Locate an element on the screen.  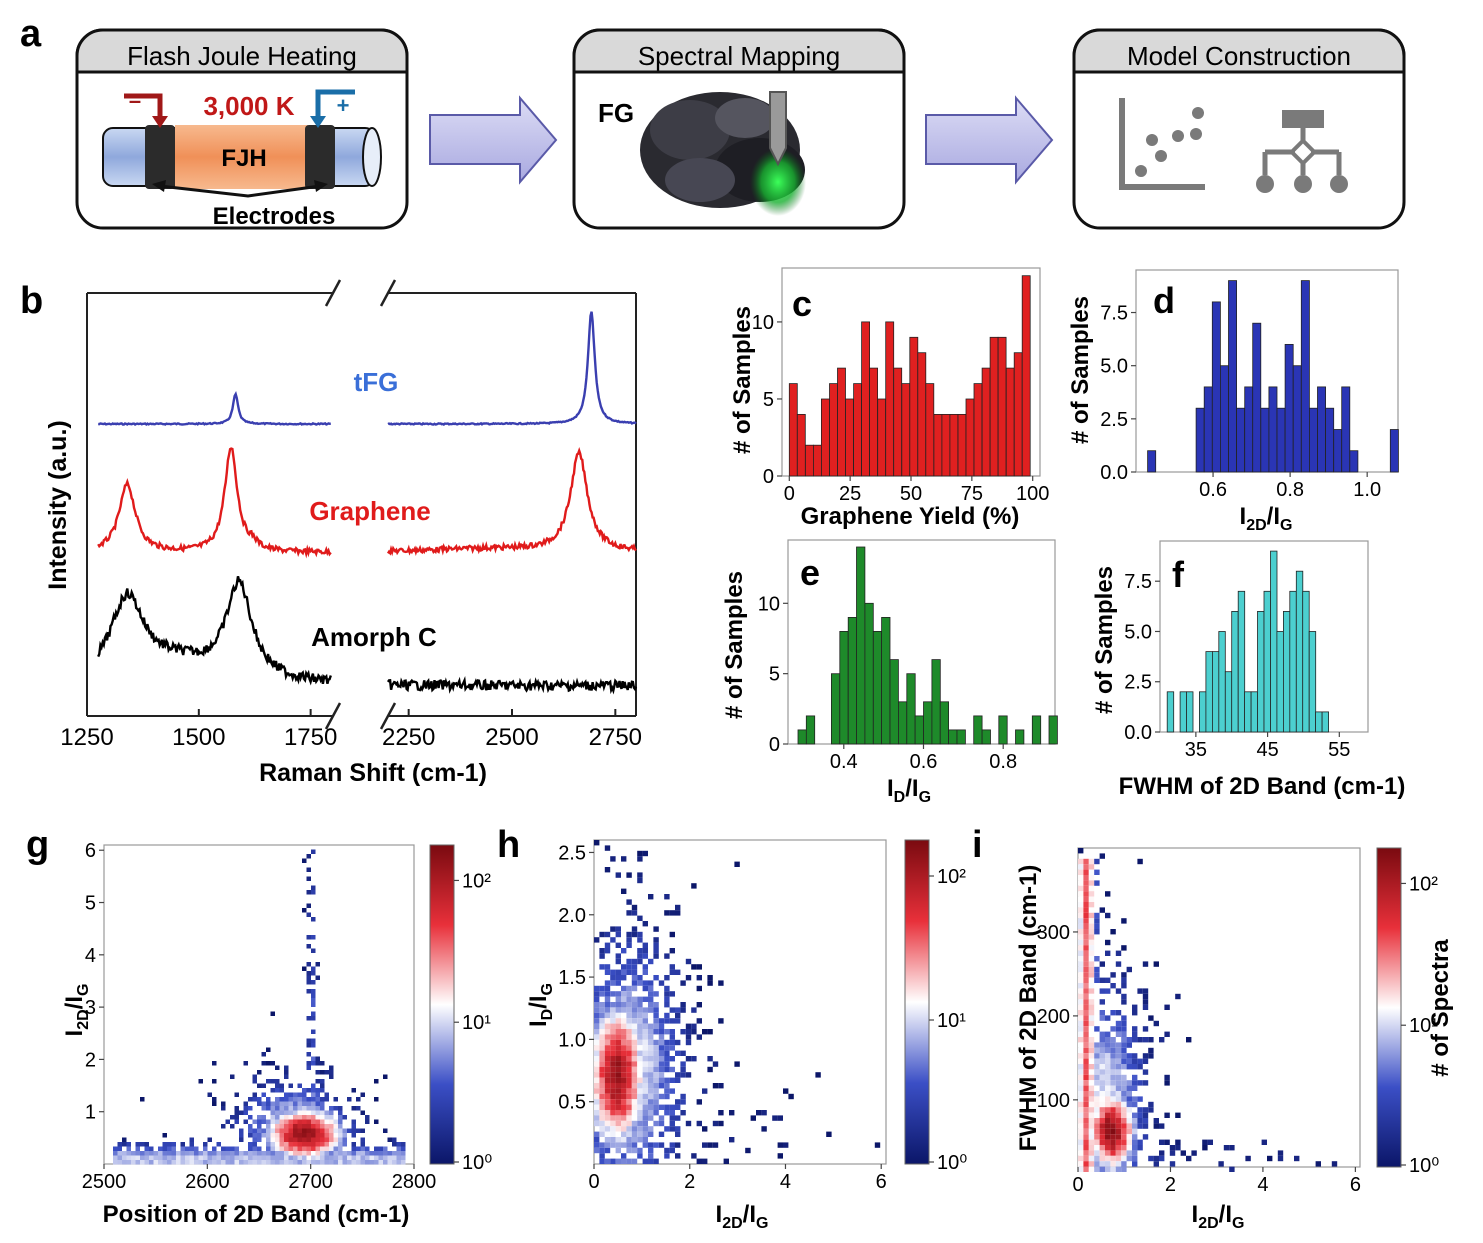
bar-c is located at coordinates (890, 399).